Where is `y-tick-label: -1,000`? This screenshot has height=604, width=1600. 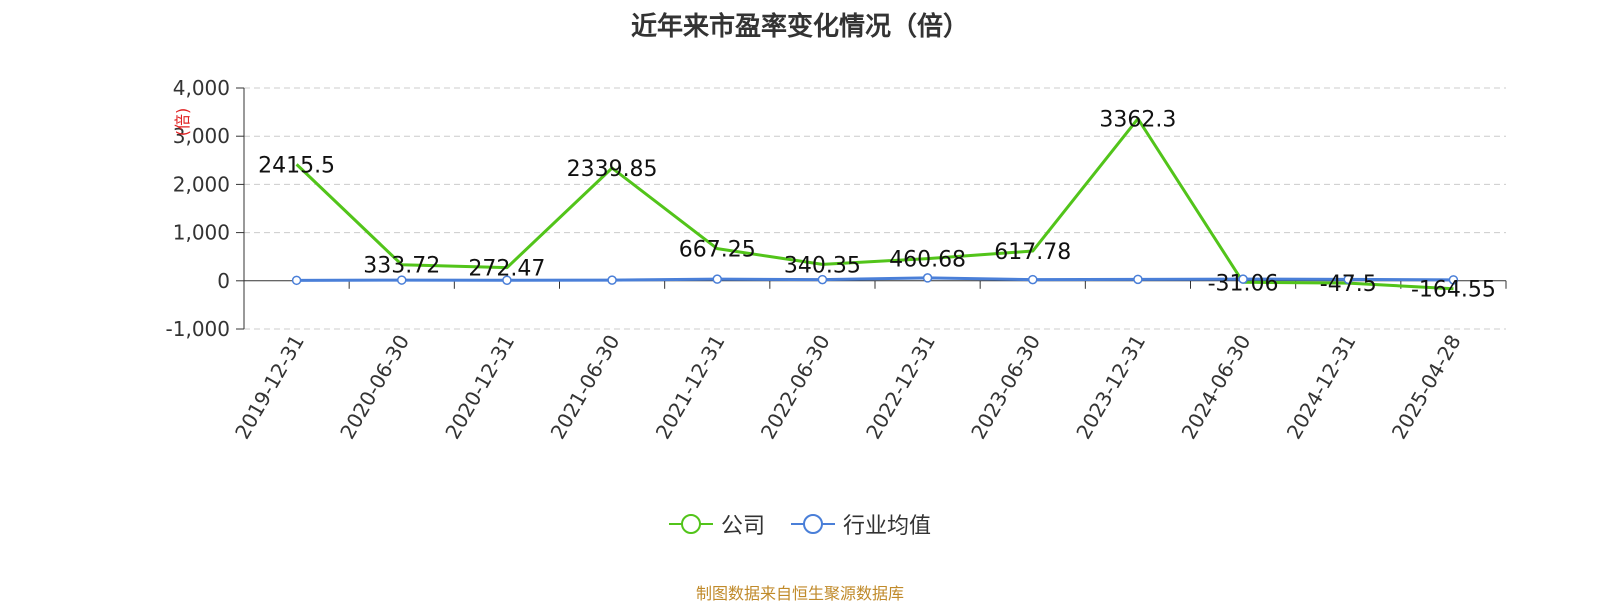
y-tick-label: -1,000 is located at coordinates (198, 329).